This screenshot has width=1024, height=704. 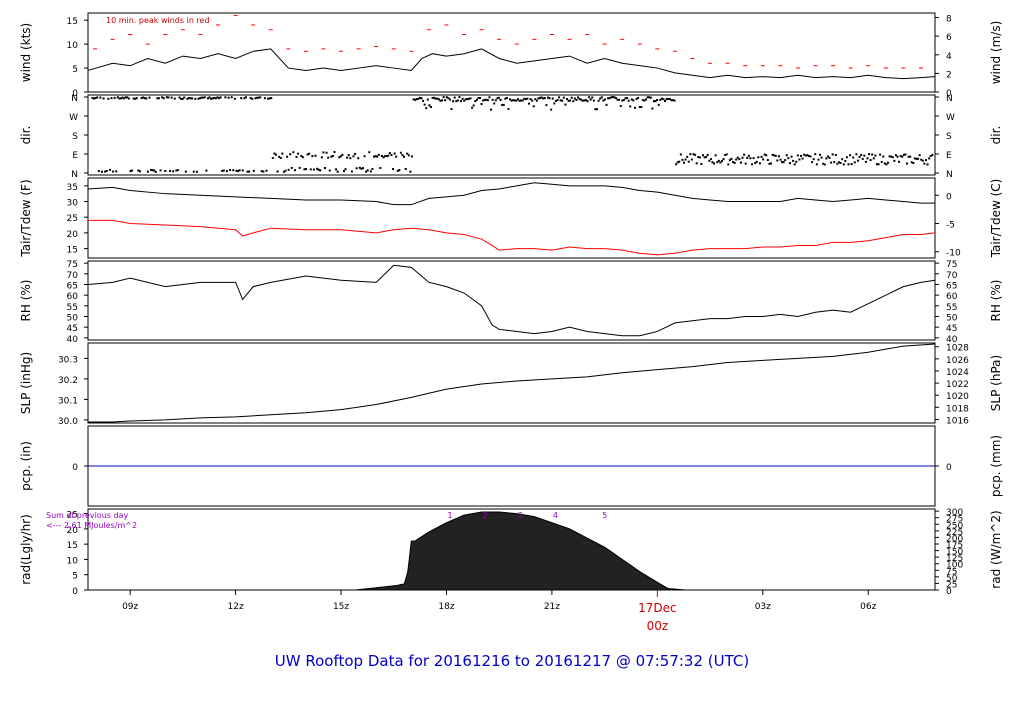 What do you see at coordinates (949, 99) in the screenshot?
I see `dir-tick-label-right: N` at bounding box center [949, 99].